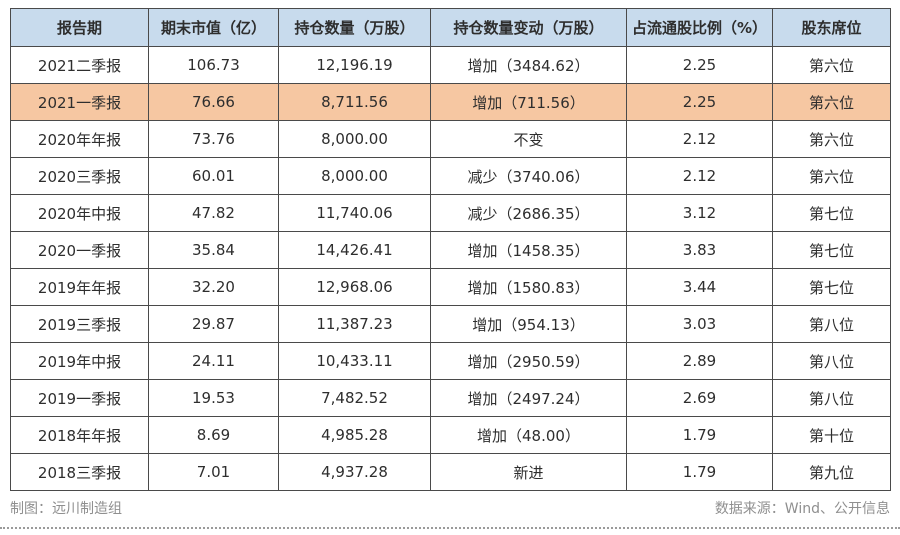 This screenshot has height=535, width=900. Describe the element at coordinates (450, 528) in the screenshot. I see `bottom-dashed-divider` at that location.